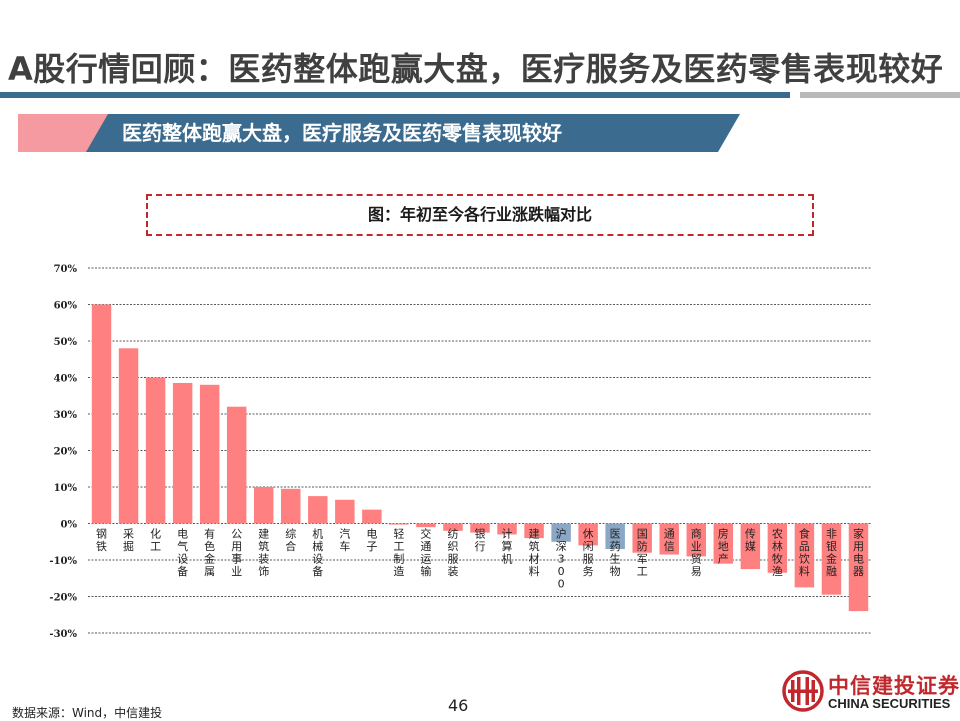 Image resolution: width=960 pixels, height=721 pixels. What do you see at coordinates (889, 703) in the screenshot?
I see `logo-name-en: CHINA SECURITIES` at bounding box center [889, 703].